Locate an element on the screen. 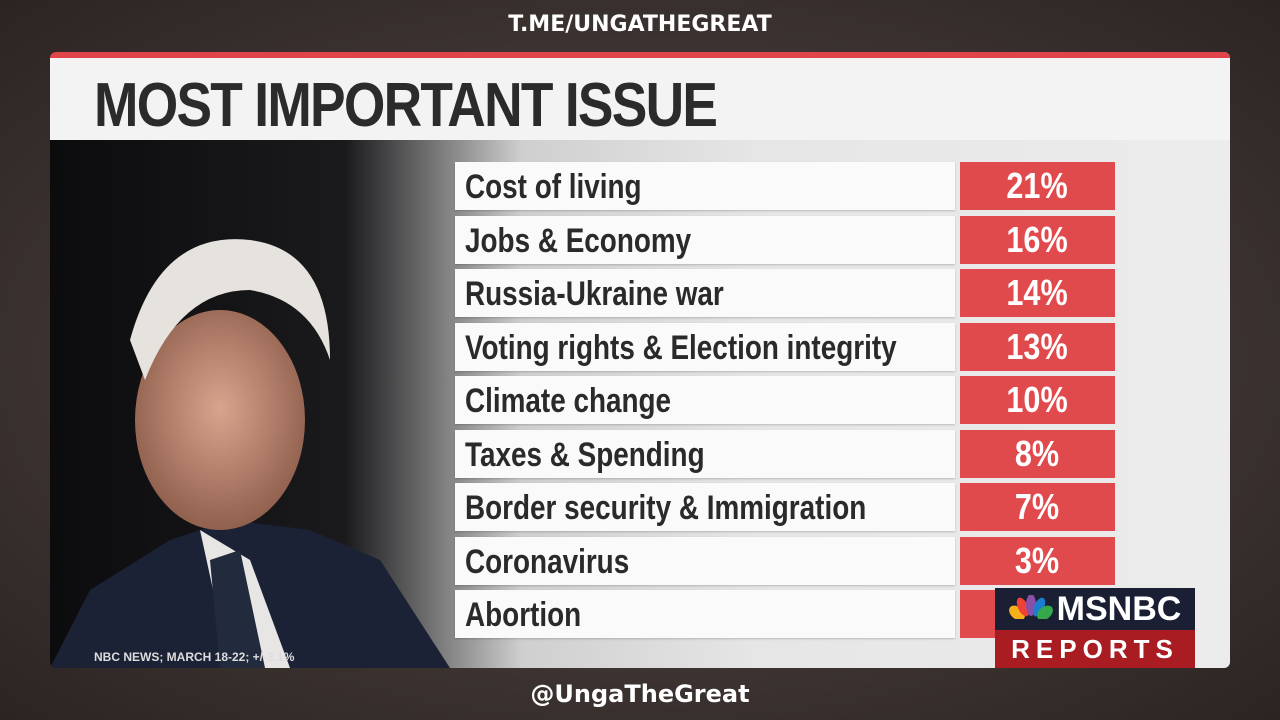 This screenshot has height=720, width=1280. issue-label-box: Voting rights & Election integrity is located at coordinates (705, 346).